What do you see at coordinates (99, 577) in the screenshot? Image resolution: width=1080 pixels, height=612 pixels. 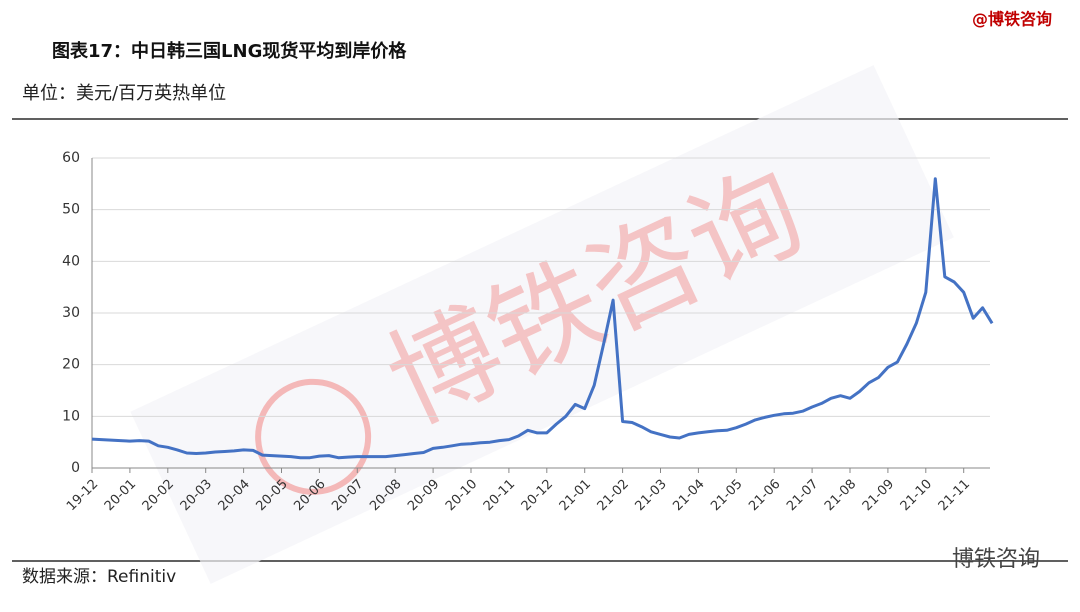 I see `source: 数据来源：Refinitiv` at bounding box center [99, 577].